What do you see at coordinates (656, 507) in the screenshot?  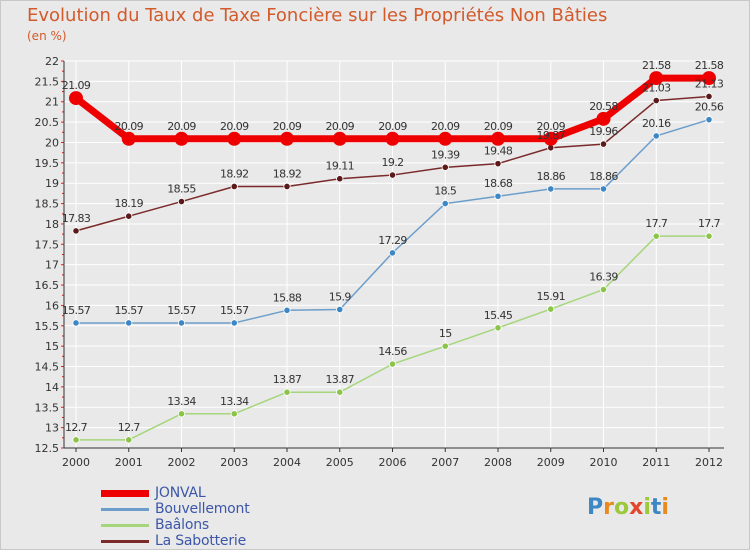 I see `logo-letter: t` at bounding box center [656, 507].